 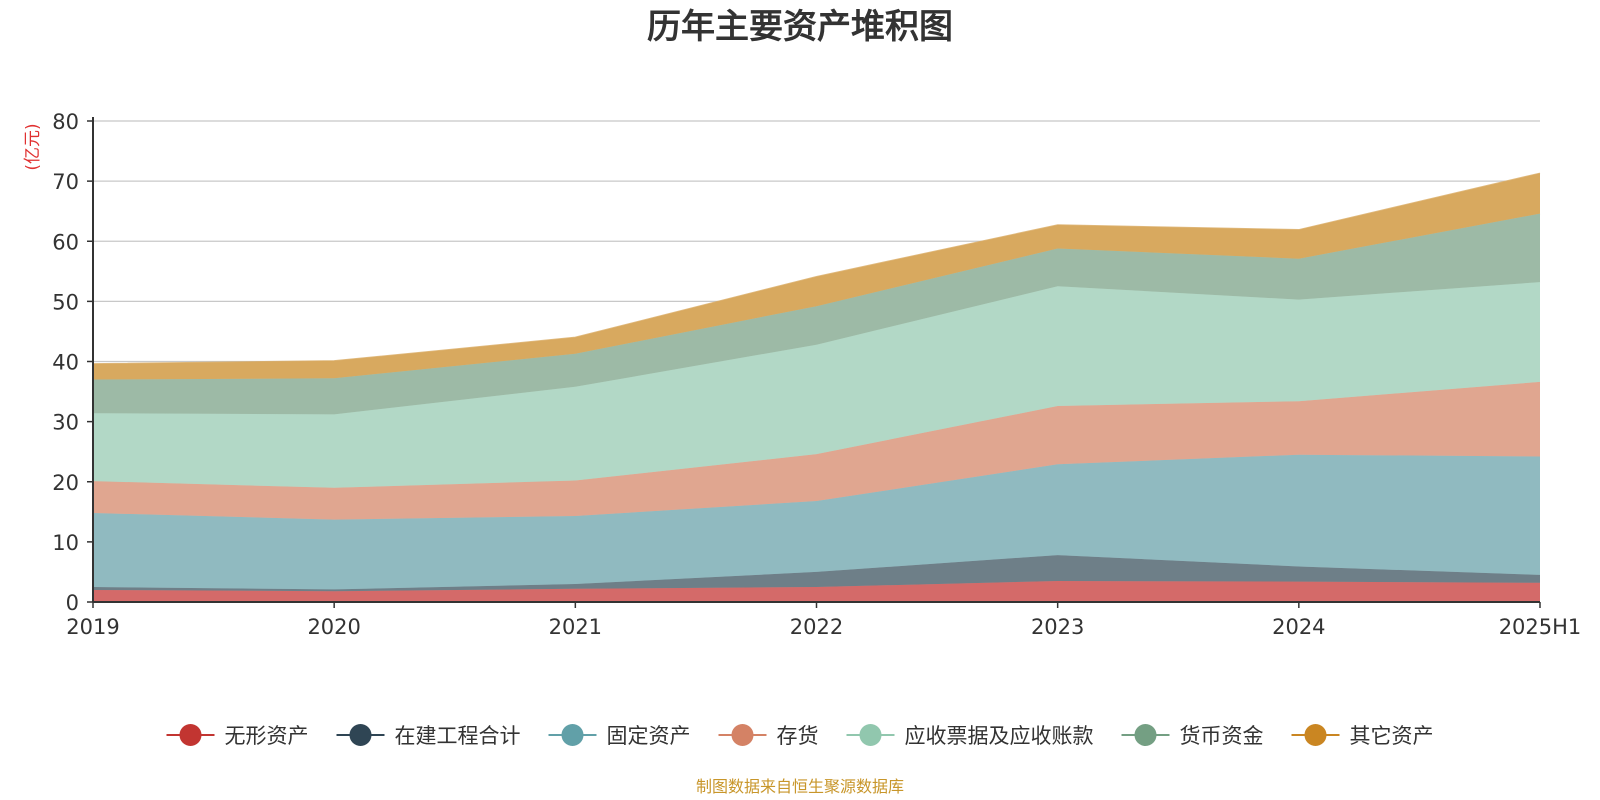 I want to click on y-tick-label: 40, so click(x=65, y=363).